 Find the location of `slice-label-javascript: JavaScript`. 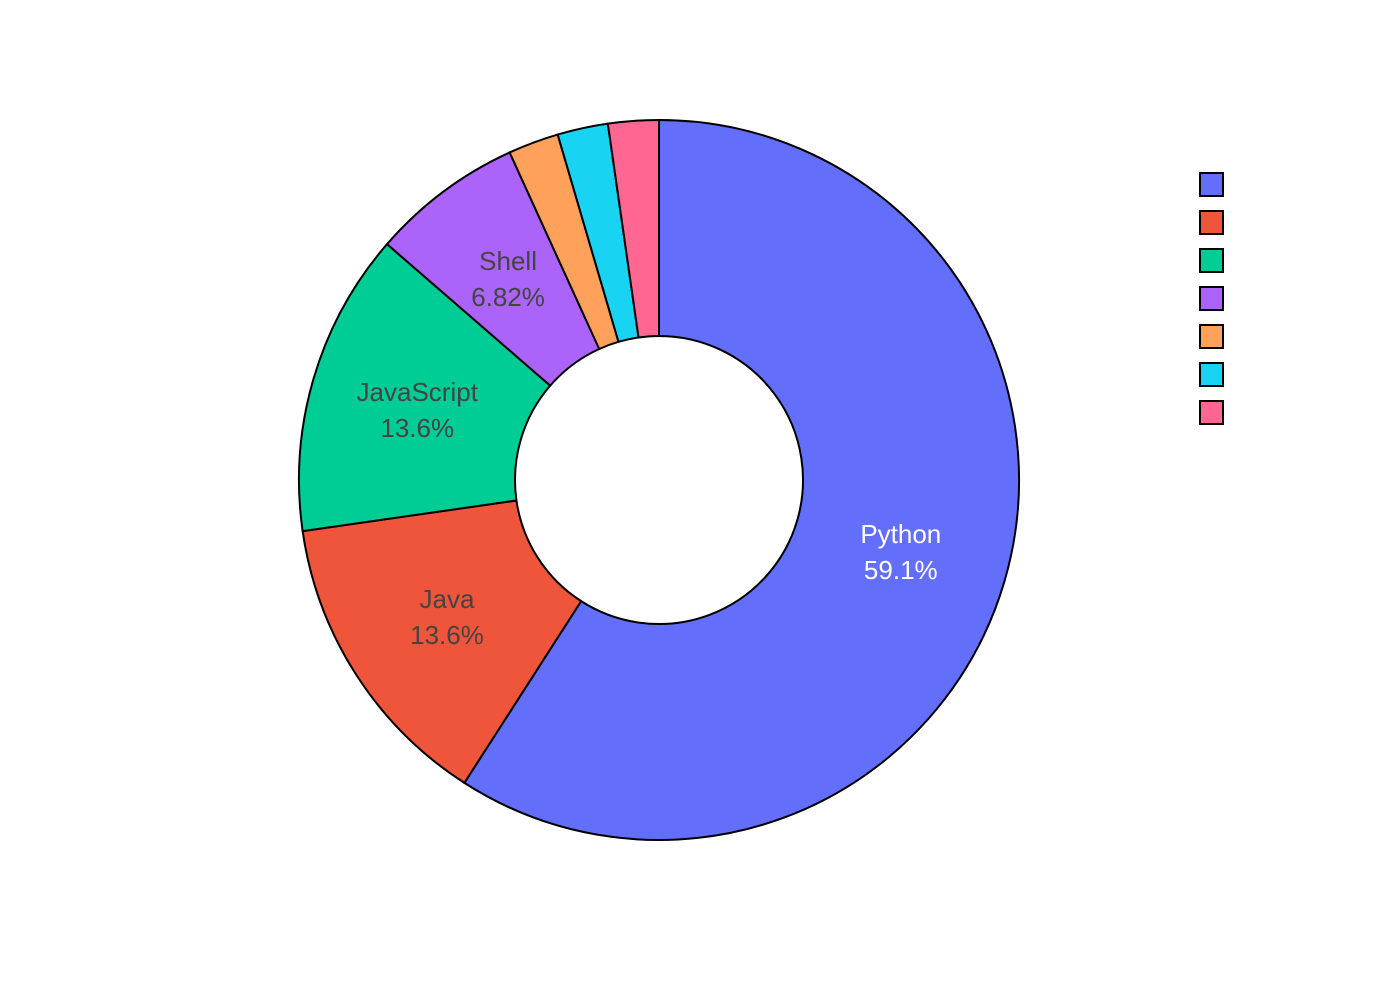

slice-label-javascript: JavaScript is located at coordinates (418, 392).